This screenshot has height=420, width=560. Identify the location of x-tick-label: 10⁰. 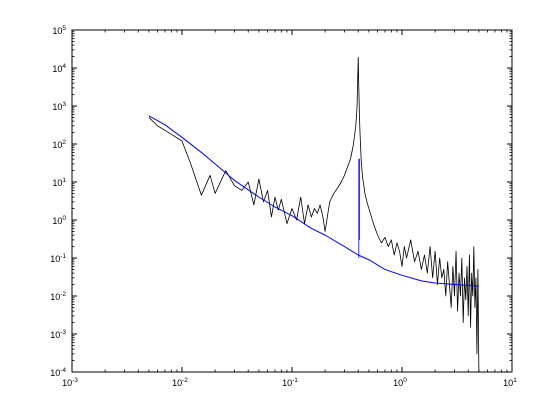
(400, 382).